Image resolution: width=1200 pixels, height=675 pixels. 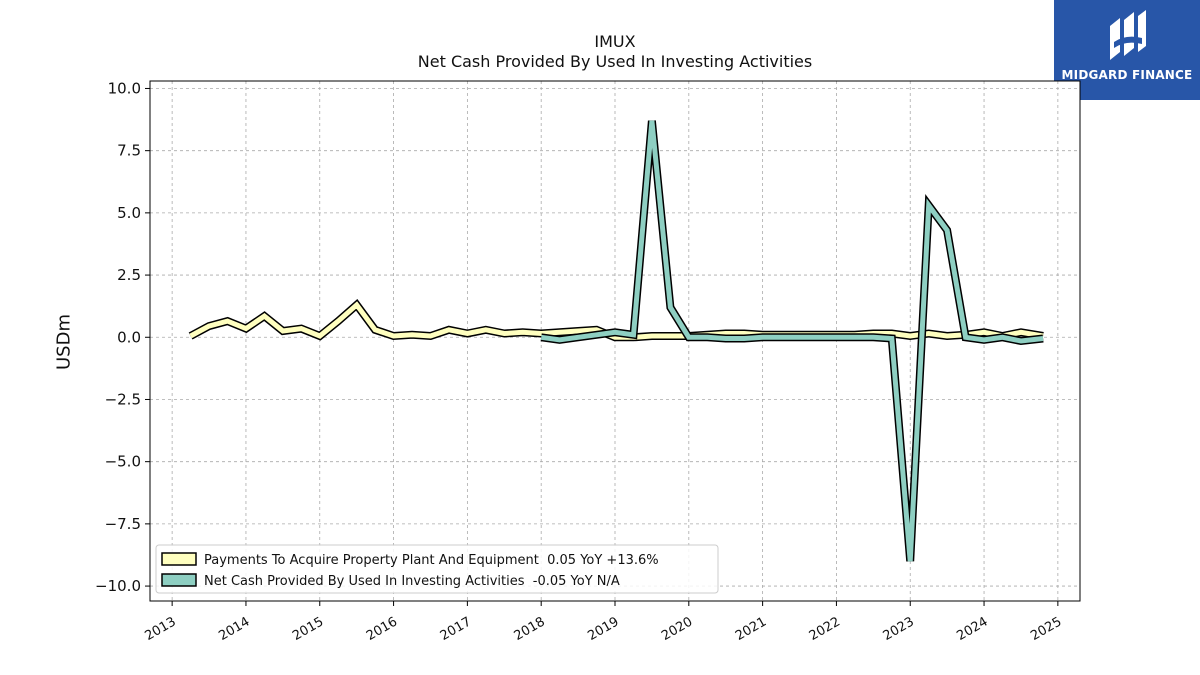 What do you see at coordinates (972, 629) in the screenshot?
I see `x-tick-label: 2024` at bounding box center [972, 629].